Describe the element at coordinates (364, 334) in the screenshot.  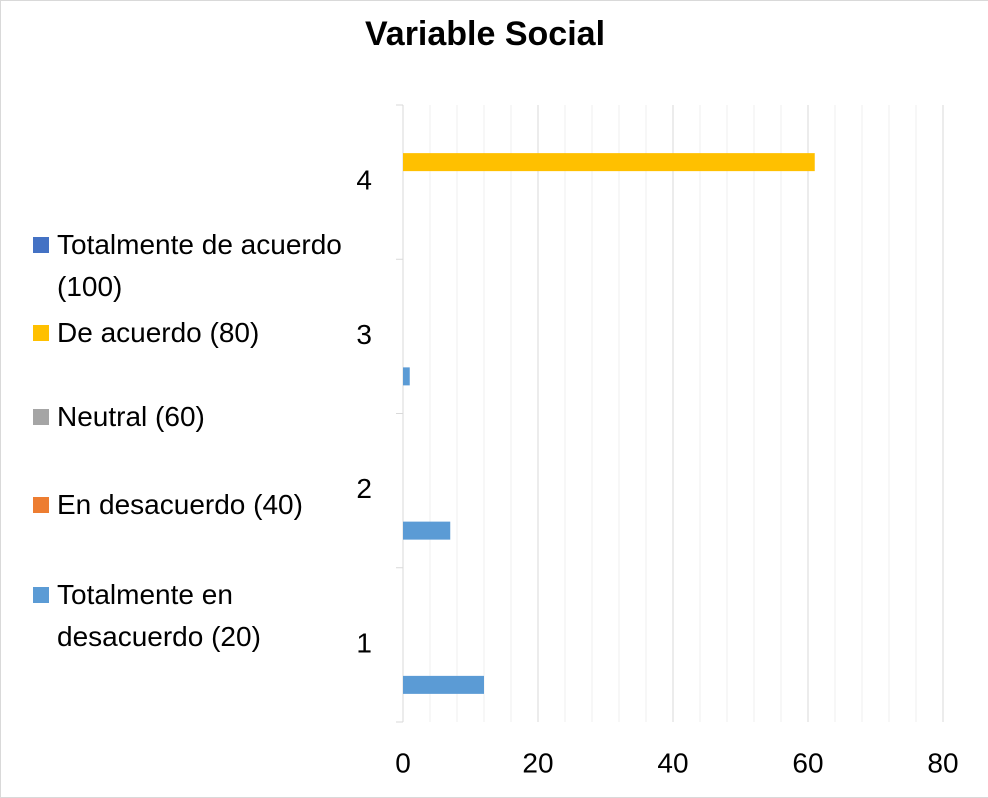
I see `y-tick-label: 3` at that location.